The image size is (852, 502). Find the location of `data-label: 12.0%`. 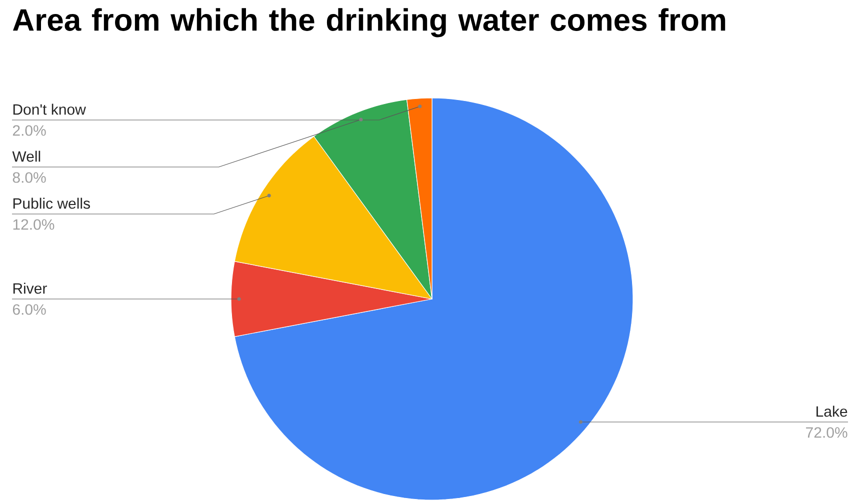

data-label: 12.0% is located at coordinates (33, 224).